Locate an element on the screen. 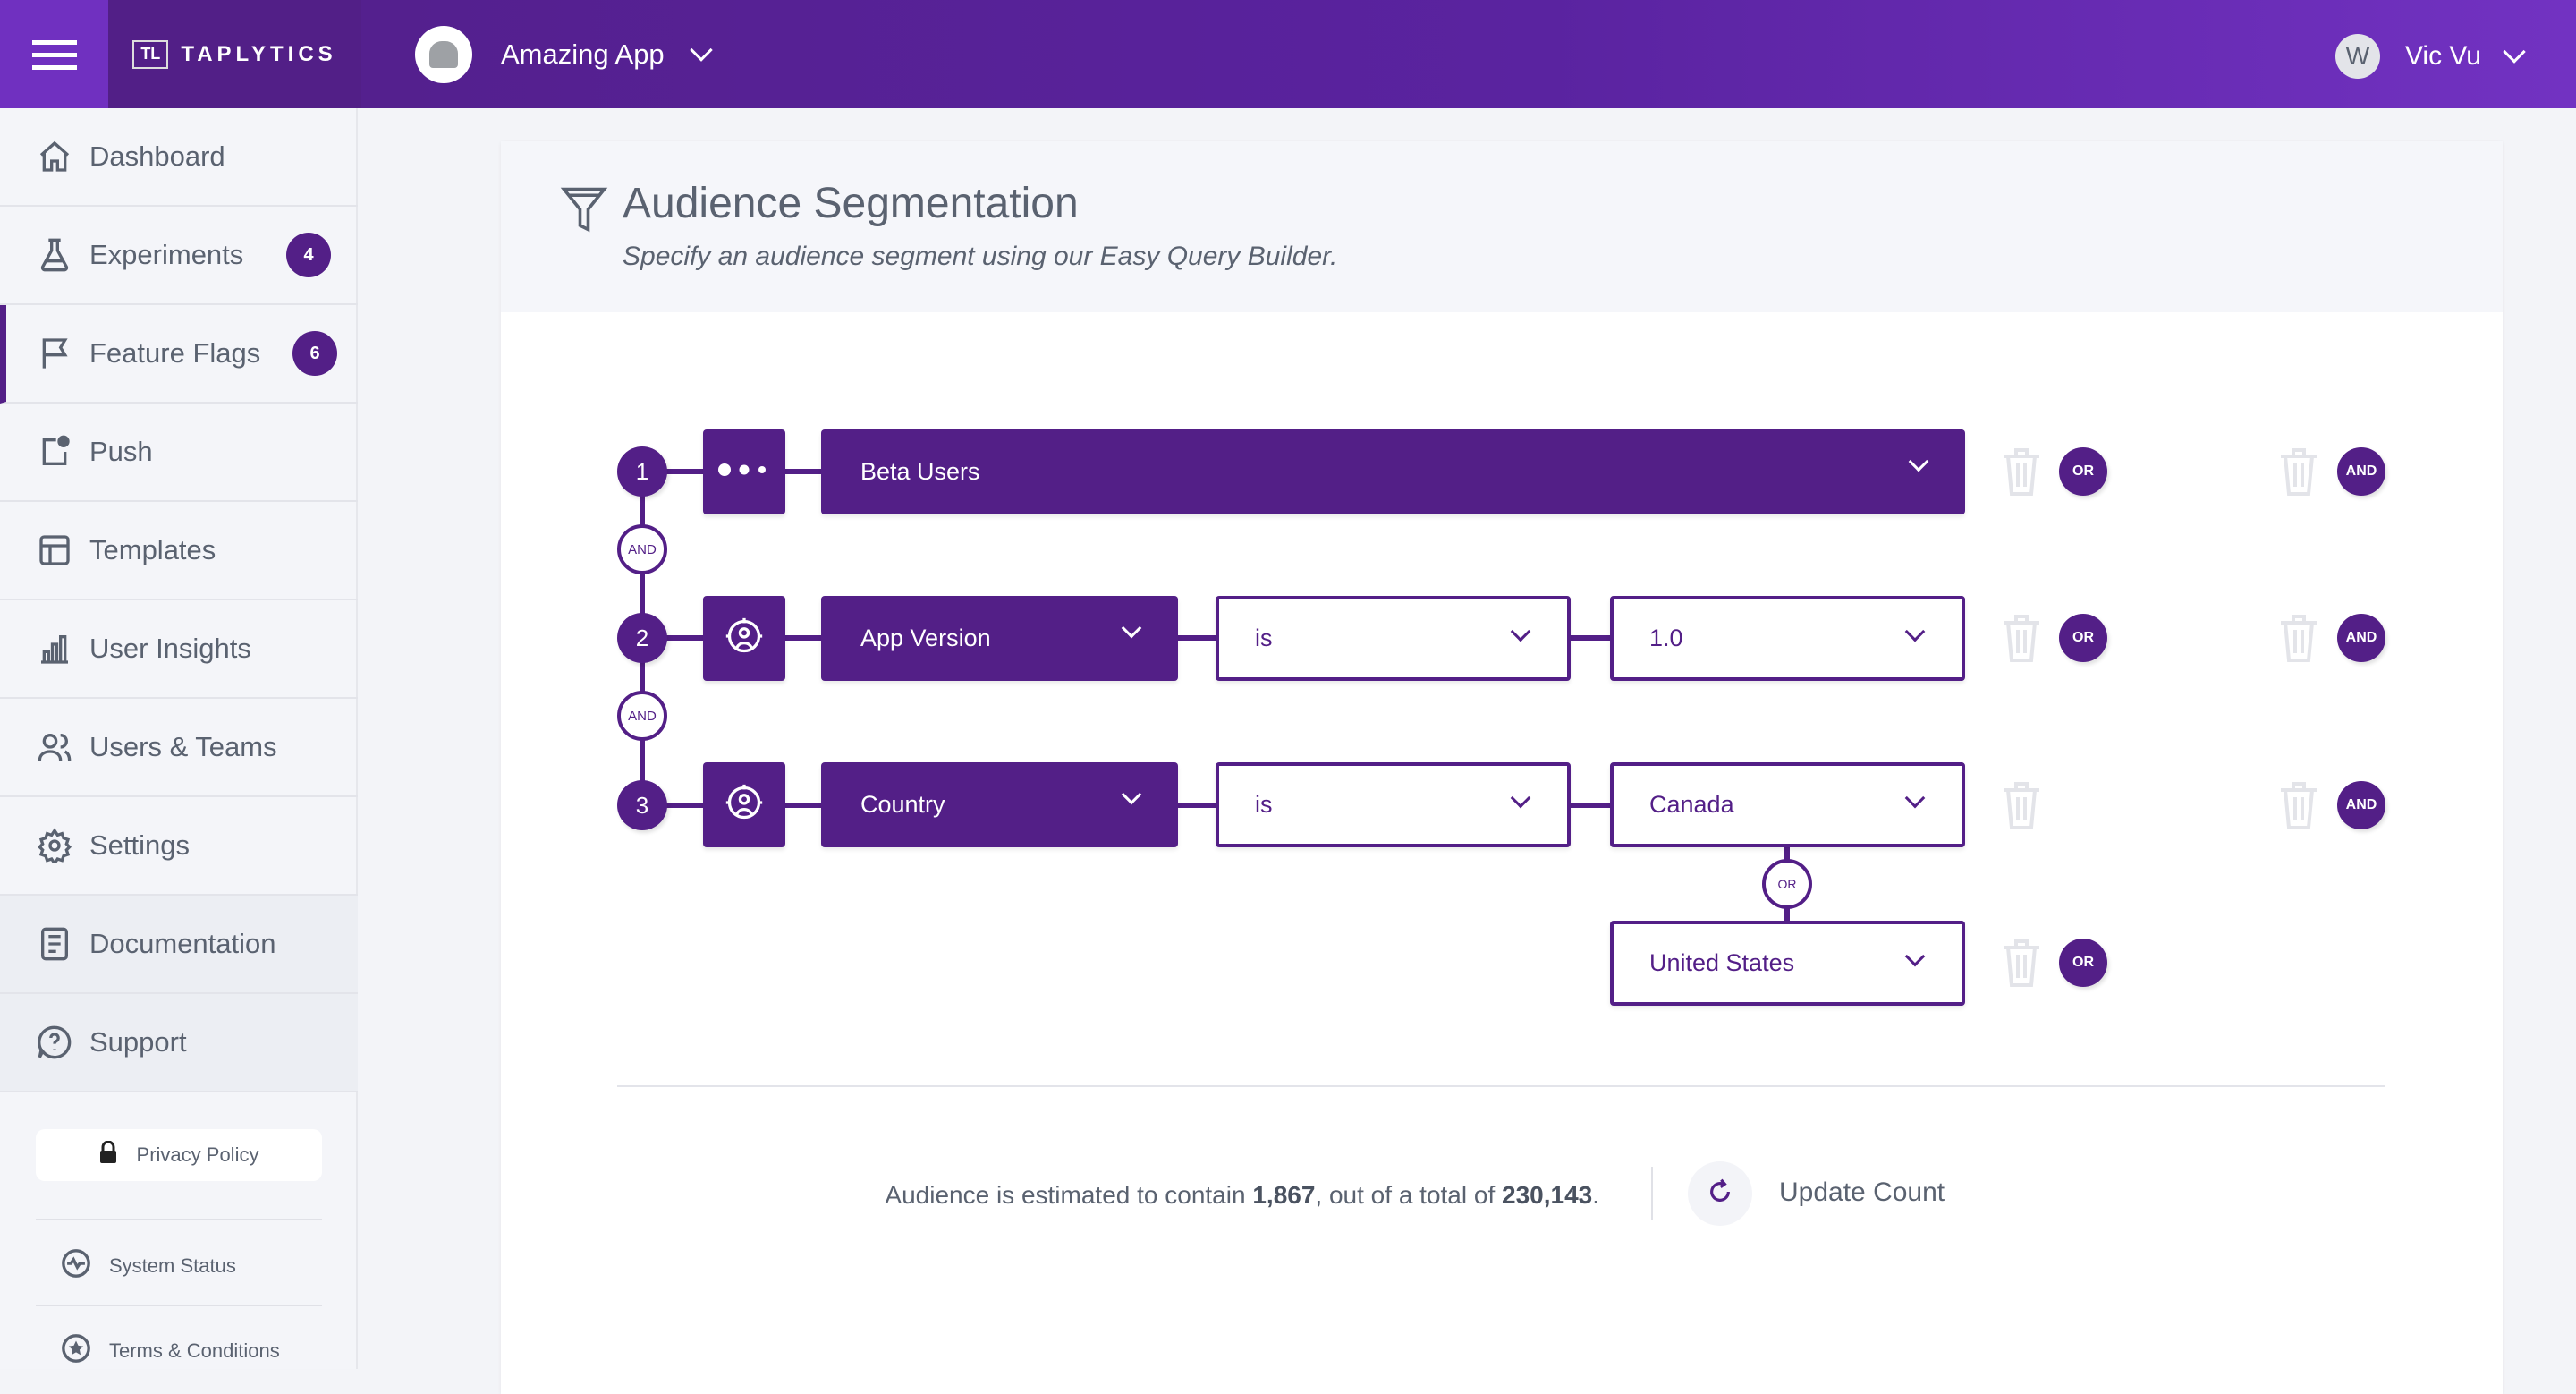 Image resolution: width=2576 pixels, height=1394 pixels. value-dropdown: United States is located at coordinates (1787, 964).